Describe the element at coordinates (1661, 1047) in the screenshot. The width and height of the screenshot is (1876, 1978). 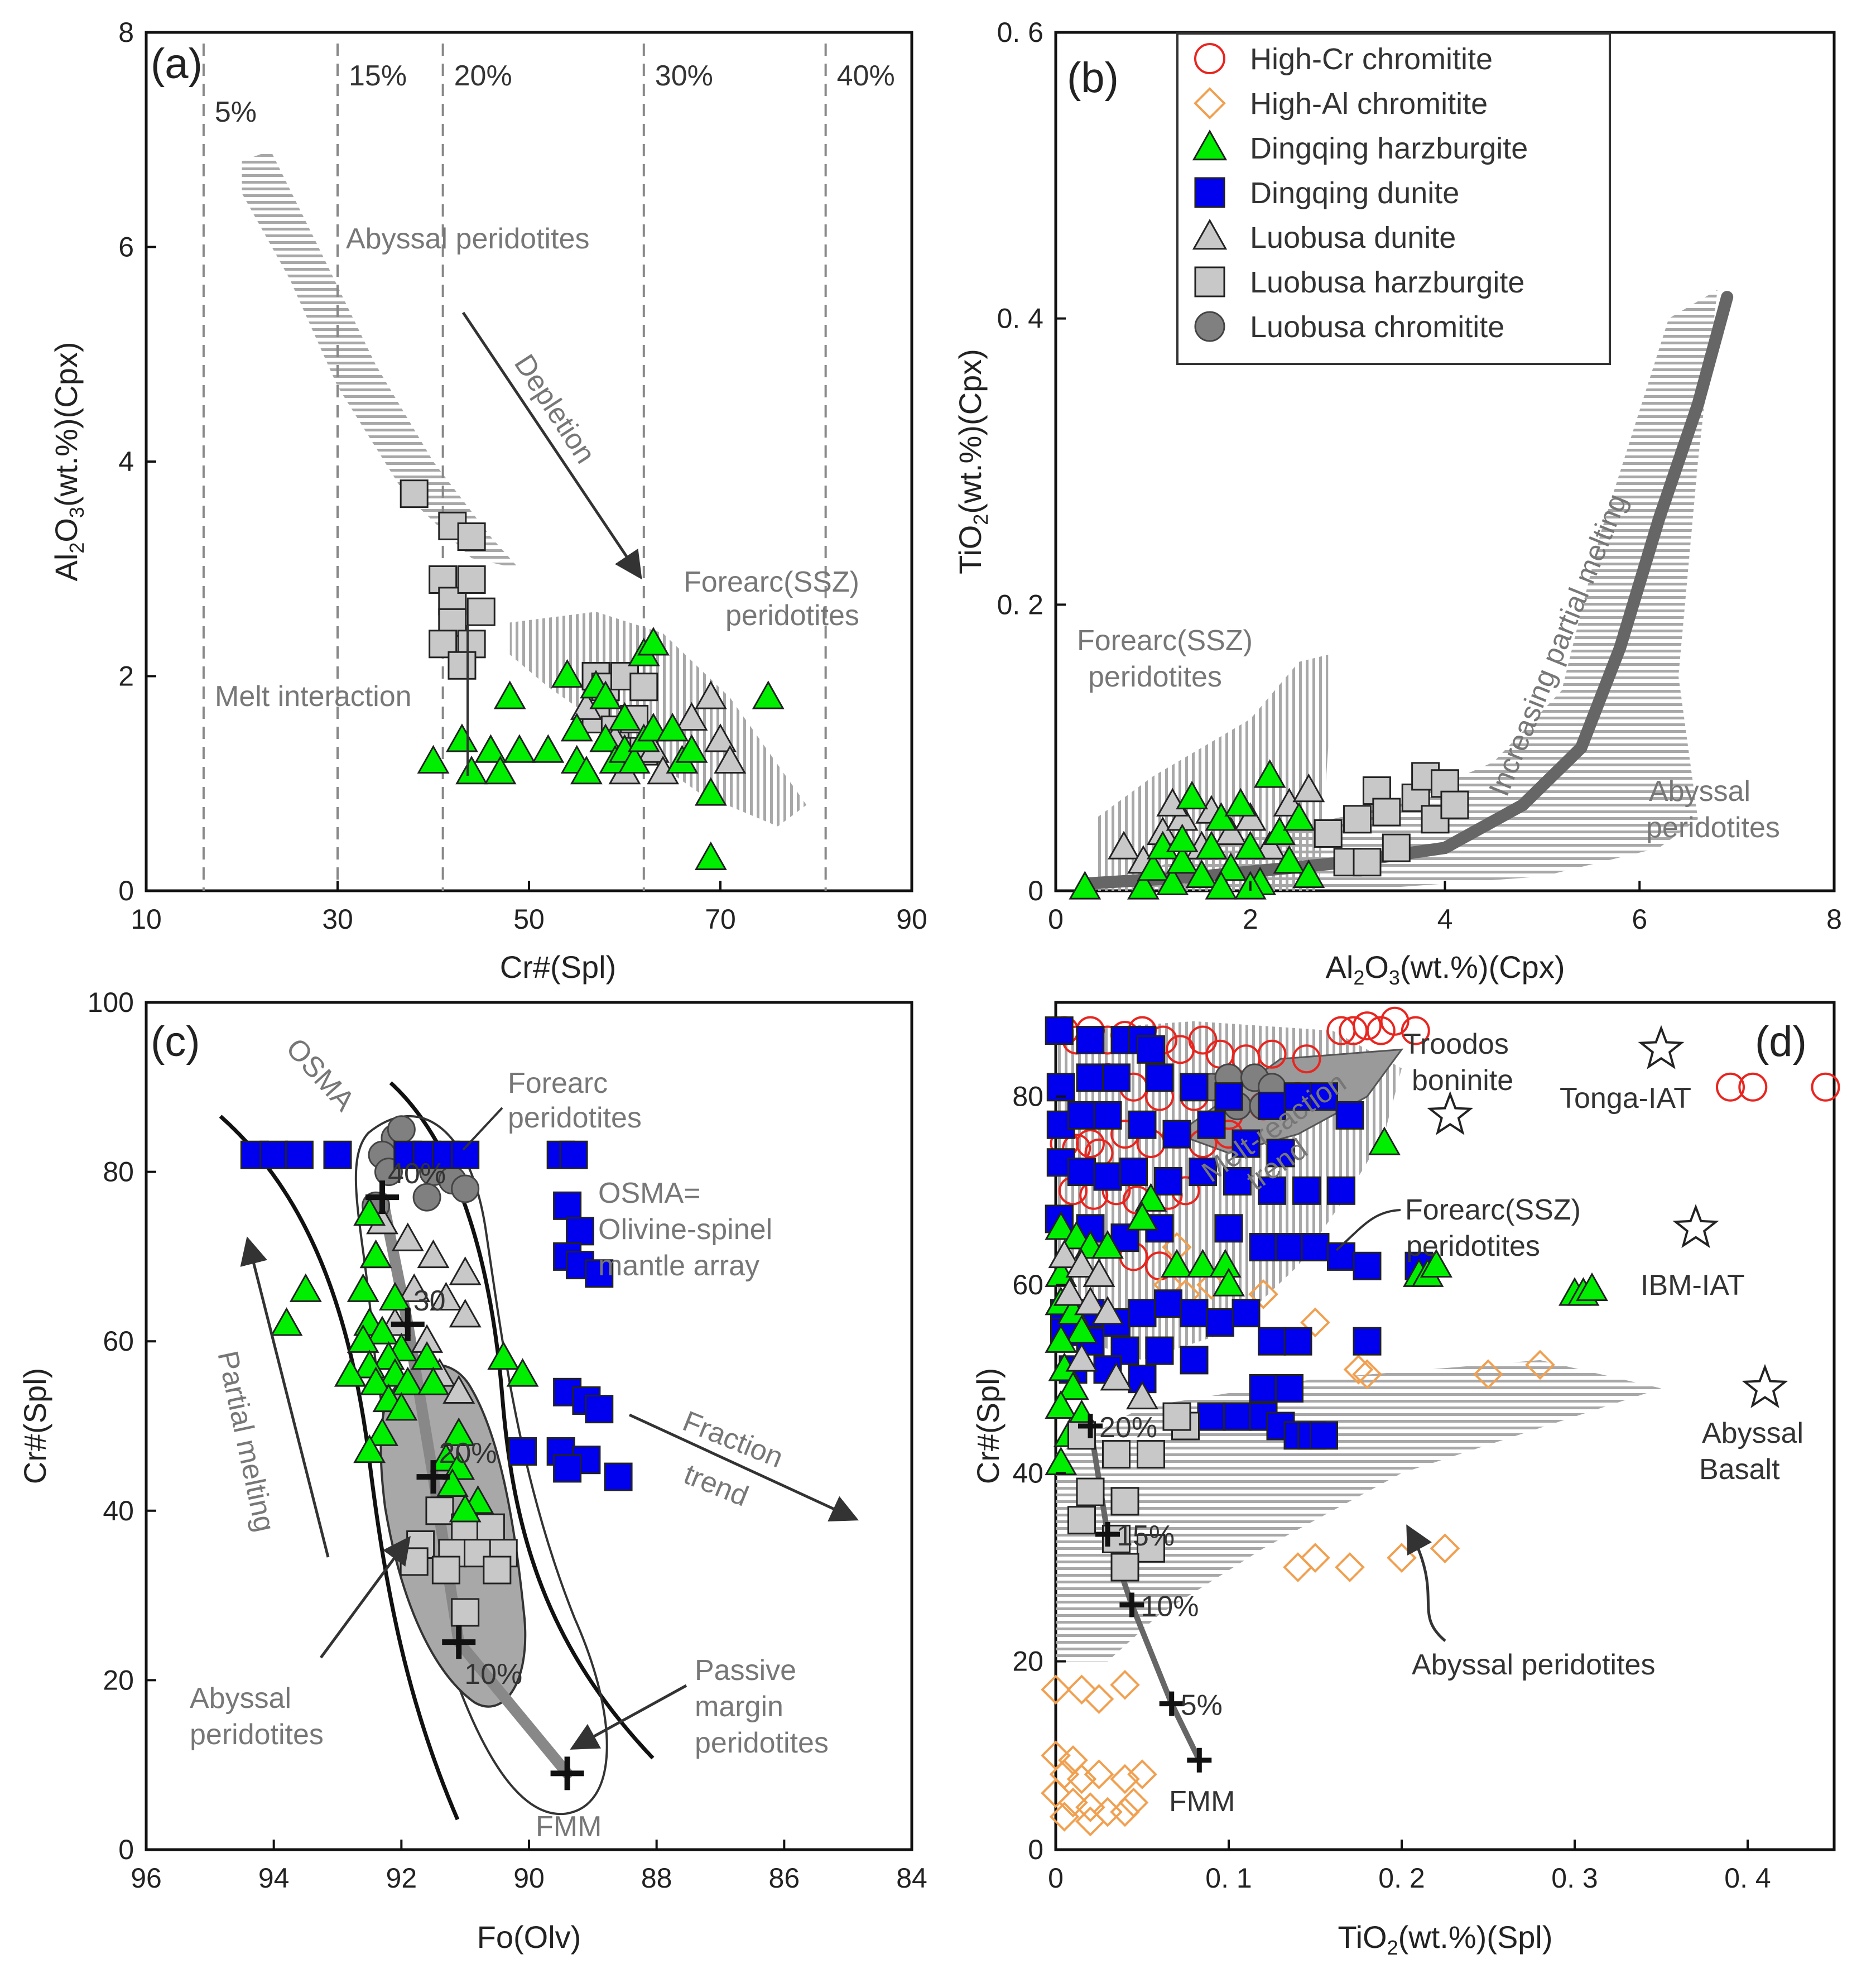
I see `star-icon` at that location.